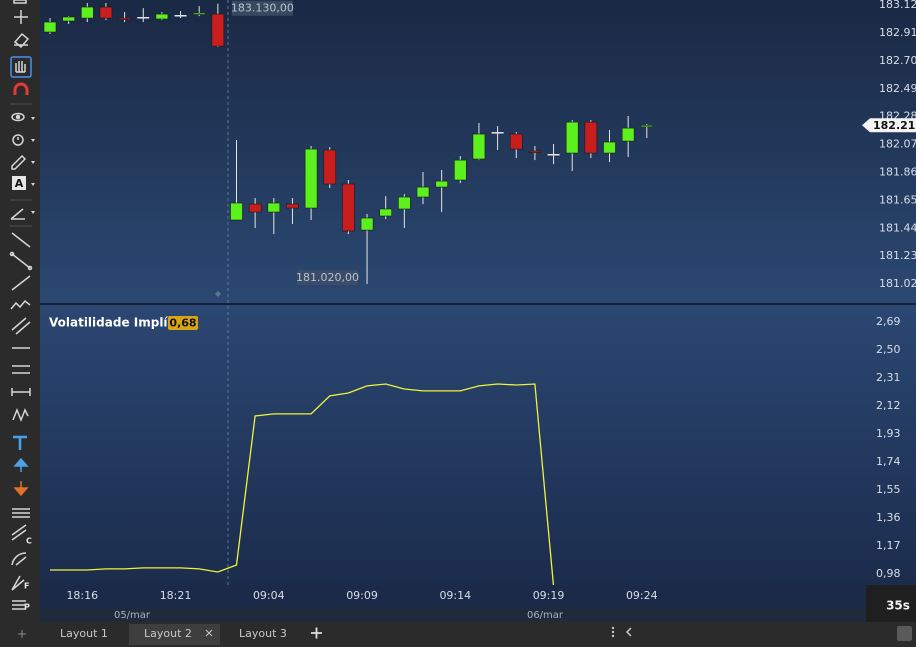  I want to click on y-tick-label: 181.230, so click(897, 255).